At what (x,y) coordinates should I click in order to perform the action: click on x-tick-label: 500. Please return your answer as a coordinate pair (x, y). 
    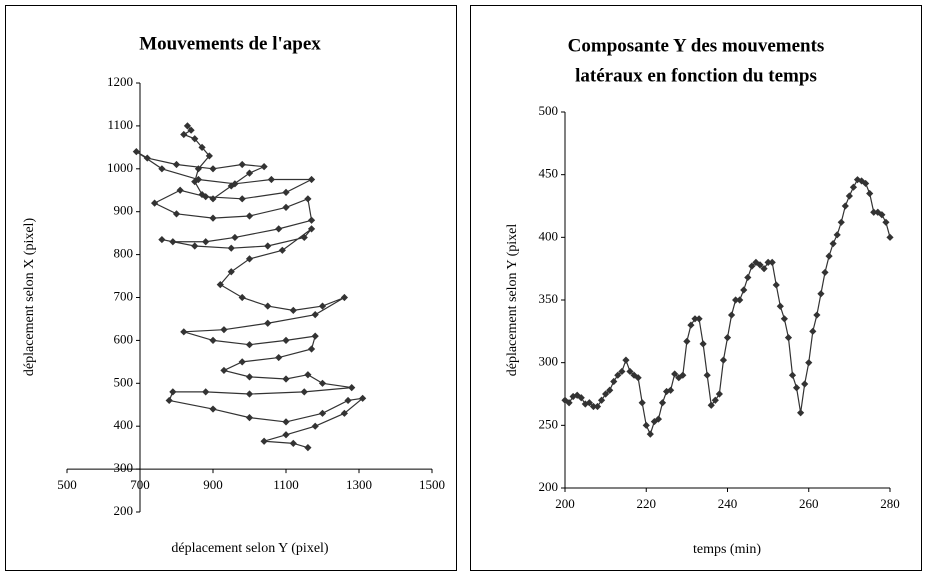
    Looking at the image, I should click on (67, 484).